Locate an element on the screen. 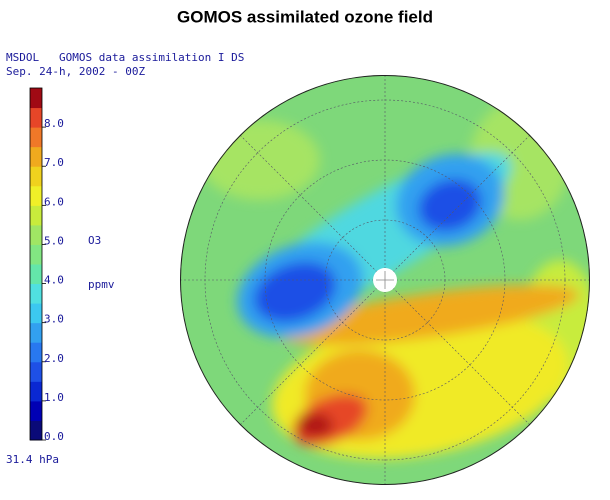 The image size is (610, 500). colorbar-frame is located at coordinates (36, 264).